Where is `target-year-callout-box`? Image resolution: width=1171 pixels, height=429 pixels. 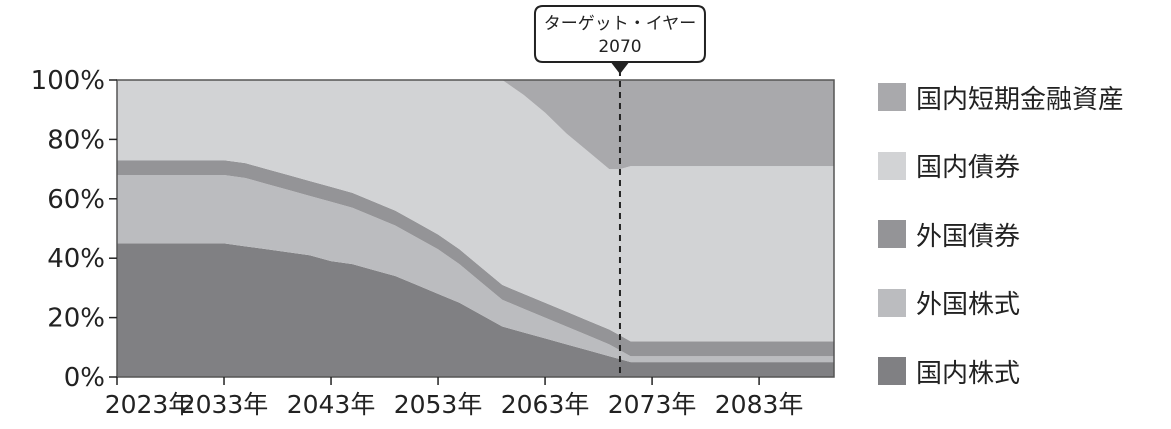 target-year-callout-box is located at coordinates (619, 34).